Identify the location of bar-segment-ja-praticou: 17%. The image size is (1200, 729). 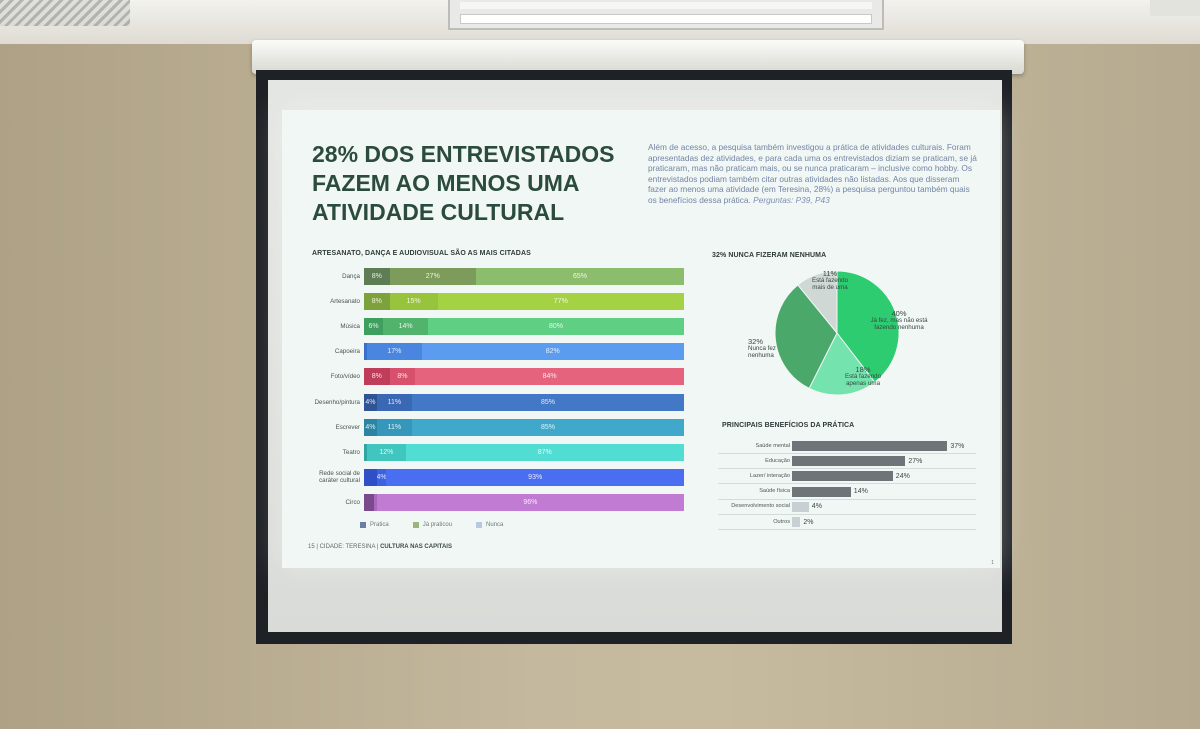
(394, 352).